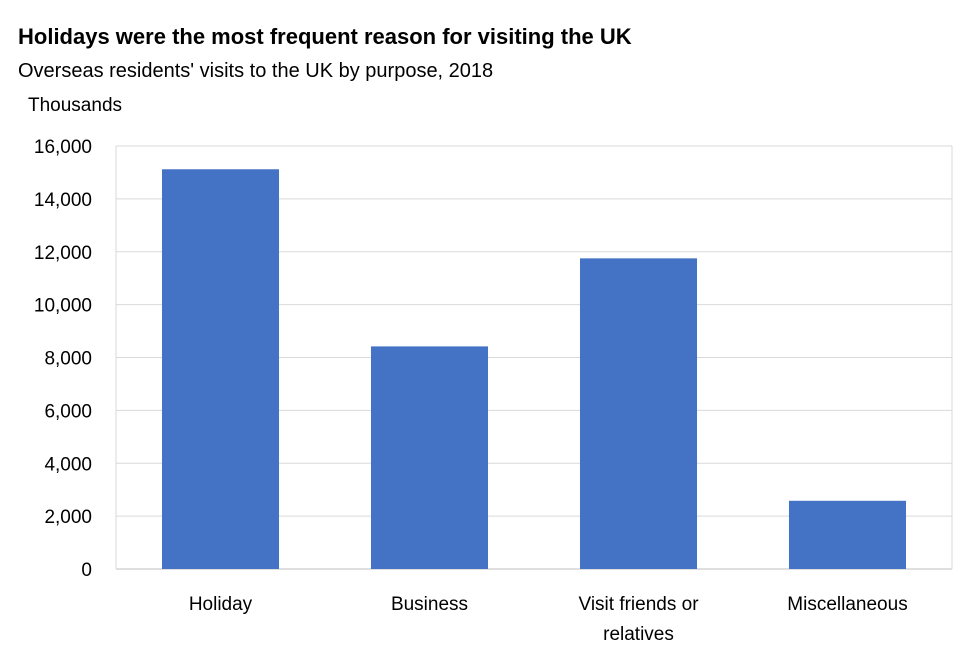 The image size is (975, 656). What do you see at coordinates (75, 105) in the screenshot?
I see `y-axis-label: Thousands` at bounding box center [75, 105].